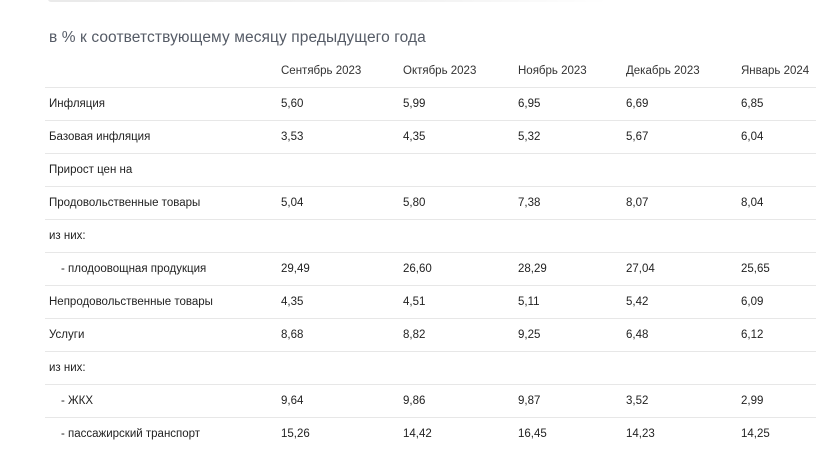 The width and height of the screenshot is (840, 450). I want to click on cell-value: 9,86, so click(456, 401).